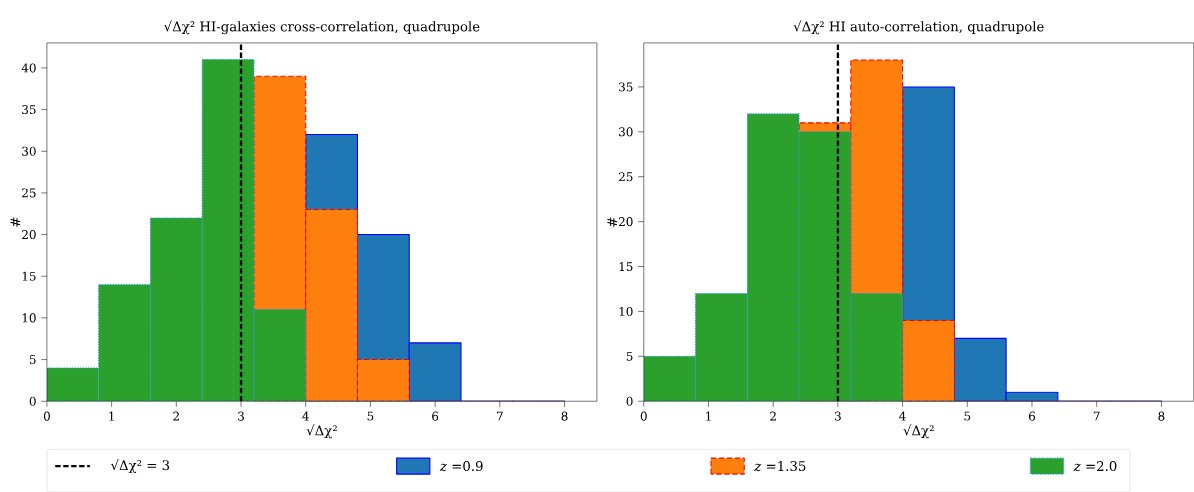  Describe the element at coordinates (140, 466) in the screenshot. I see `legend-label: √Δχ² = 3` at that location.